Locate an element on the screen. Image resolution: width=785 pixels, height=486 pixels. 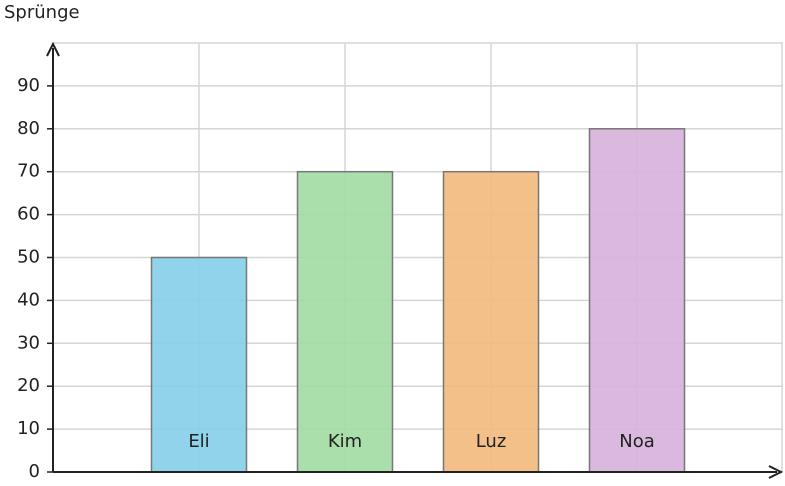
y-tick-label: 10 is located at coordinates (28, 428).